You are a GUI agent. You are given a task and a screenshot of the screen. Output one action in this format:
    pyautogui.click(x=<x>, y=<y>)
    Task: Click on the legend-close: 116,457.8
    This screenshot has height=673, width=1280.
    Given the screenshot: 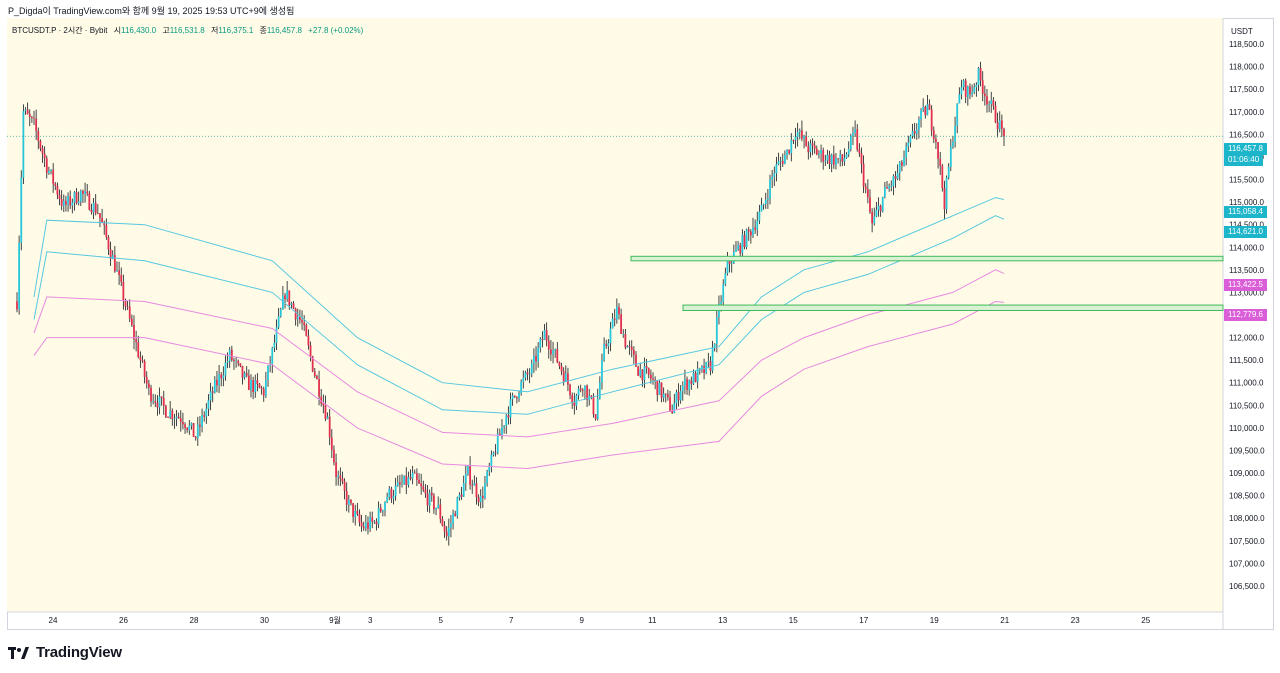 What is the action you would take?
    pyautogui.click(x=284, y=30)
    